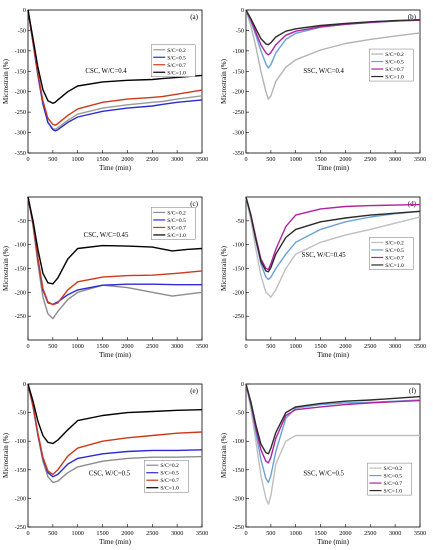 This screenshot has width=433, height=550. Describe the element at coordinates (323, 474) in the screenshot. I see `chart-annotation: SSC, W/C=0.5` at that location.